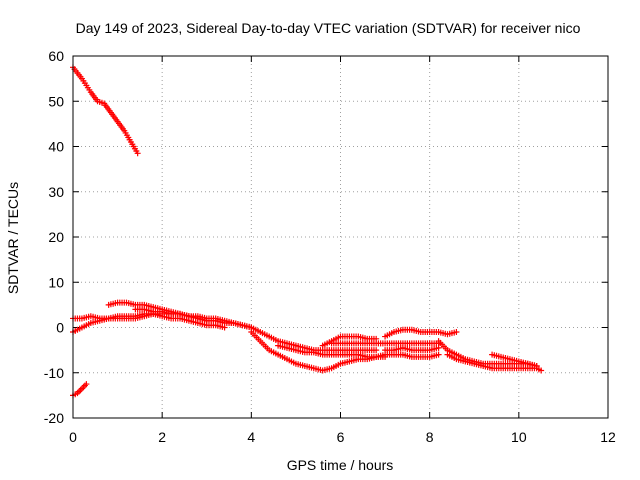 Image resolution: width=640 pixels, height=480 pixels. Describe the element at coordinates (56, 192) in the screenshot. I see `y-tick-label: 30` at that location.